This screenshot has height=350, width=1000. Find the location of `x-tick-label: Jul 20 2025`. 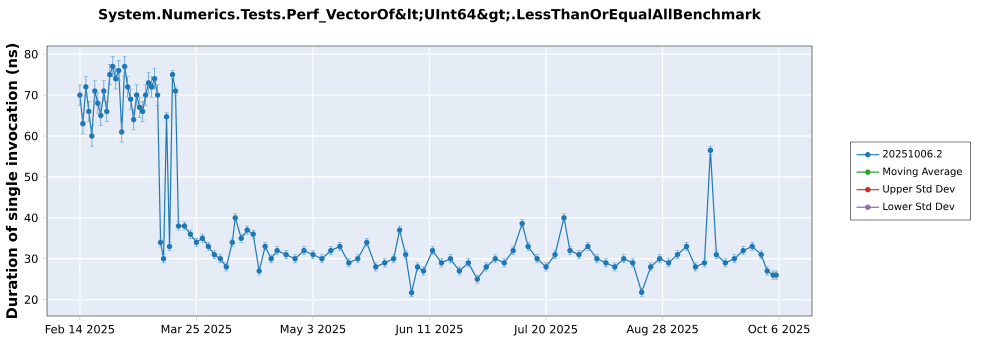

x-tick-label: Jul 20 2025 is located at coordinates (545, 330).